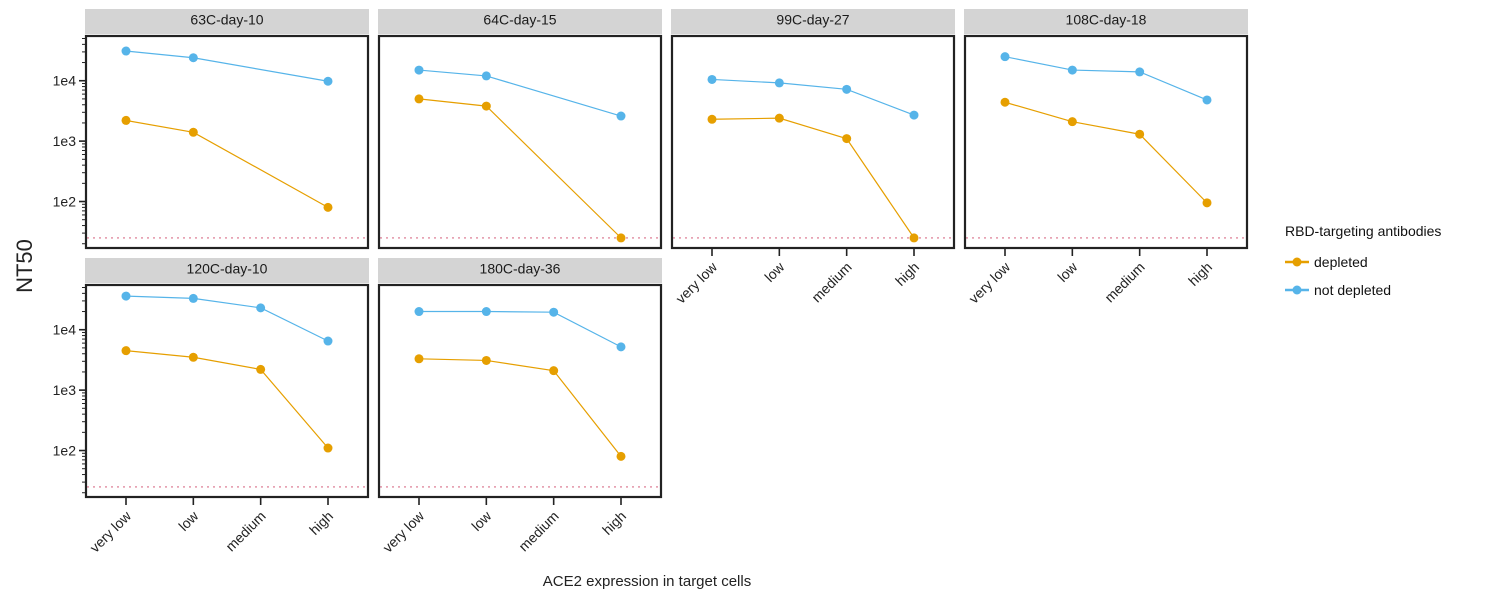 The width and height of the screenshot is (1509, 599). I want to click on facet-108c-day-18: 108C-day-18 very low low medium high, so click(1106, 157).